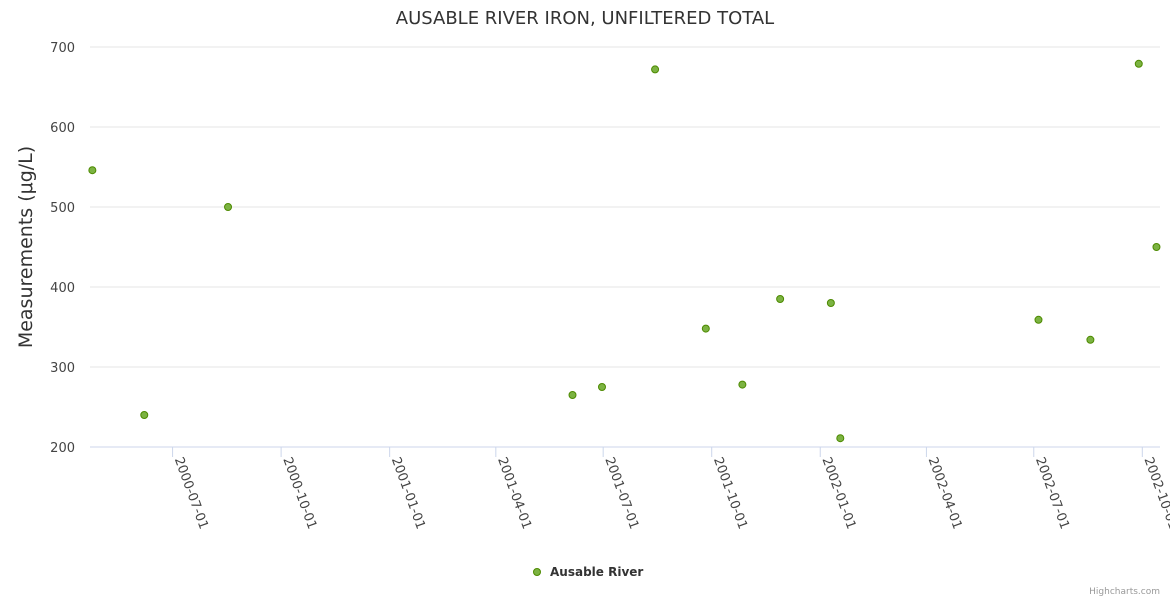 The width and height of the screenshot is (1170, 600). Describe the element at coordinates (945, 493) in the screenshot. I see `x-tick-label-2002-04-01: 2002-04-01` at that location.